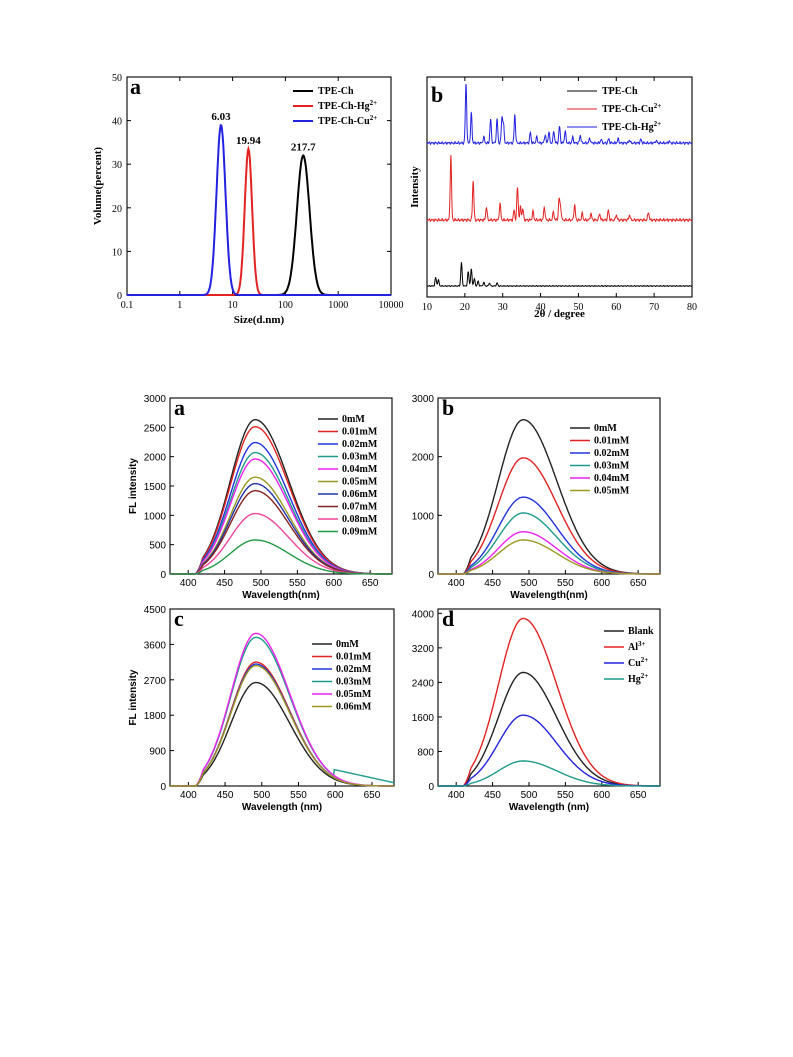  I want to click on x-tick-label: 80, so click(692, 307).